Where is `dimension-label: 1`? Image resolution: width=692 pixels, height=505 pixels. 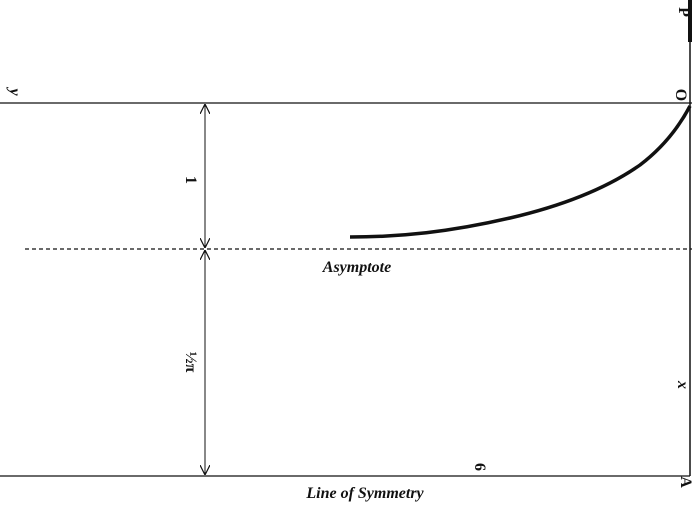
dimension-label: 1 is located at coordinates (190, 180).